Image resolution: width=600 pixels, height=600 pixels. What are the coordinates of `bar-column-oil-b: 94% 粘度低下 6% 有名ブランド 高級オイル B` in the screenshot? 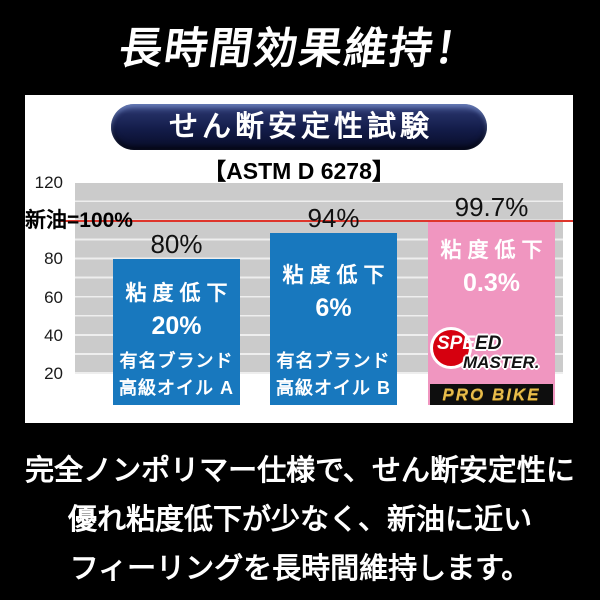 It's located at (333, 259).